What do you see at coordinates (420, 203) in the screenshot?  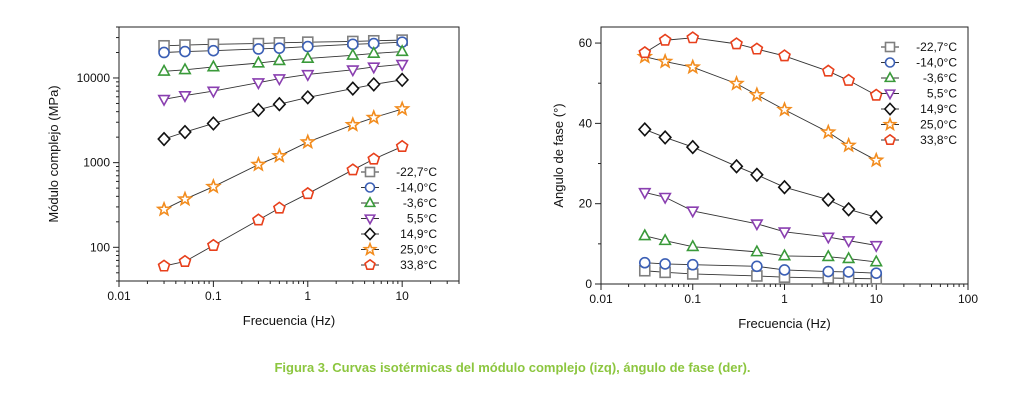 I see `legend-label: -3,6°C` at bounding box center [420, 203].